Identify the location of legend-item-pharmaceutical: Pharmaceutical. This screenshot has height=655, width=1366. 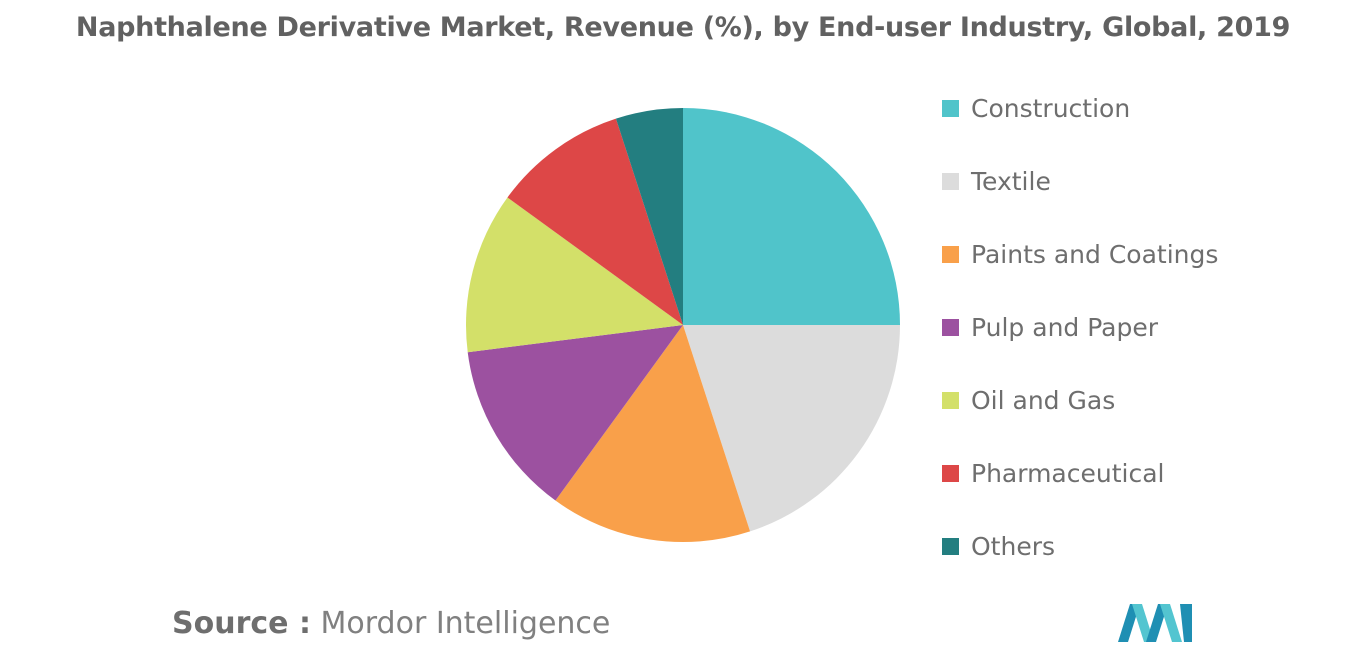
(1132, 473).